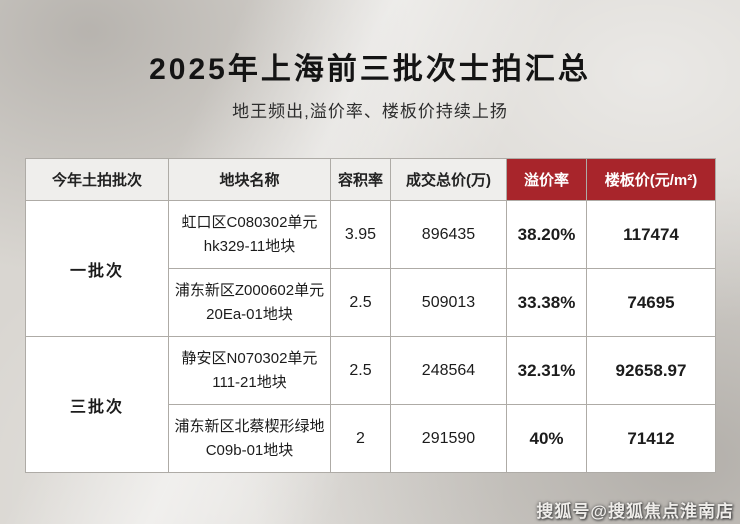 This screenshot has width=740, height=524. Describe the element at coordinates (360, 179) in the screenshot. I see `col-header-far: 容积率` at that location.